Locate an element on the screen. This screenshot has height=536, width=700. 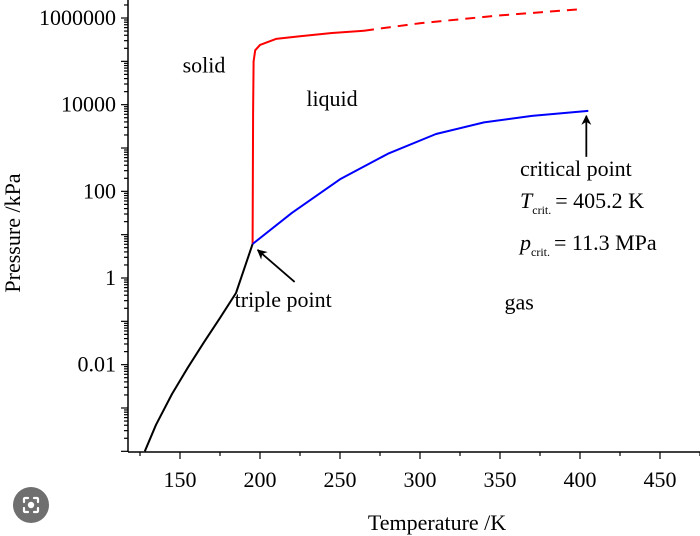
region-label-liquid: liquid is located at coordinates (331, 98).